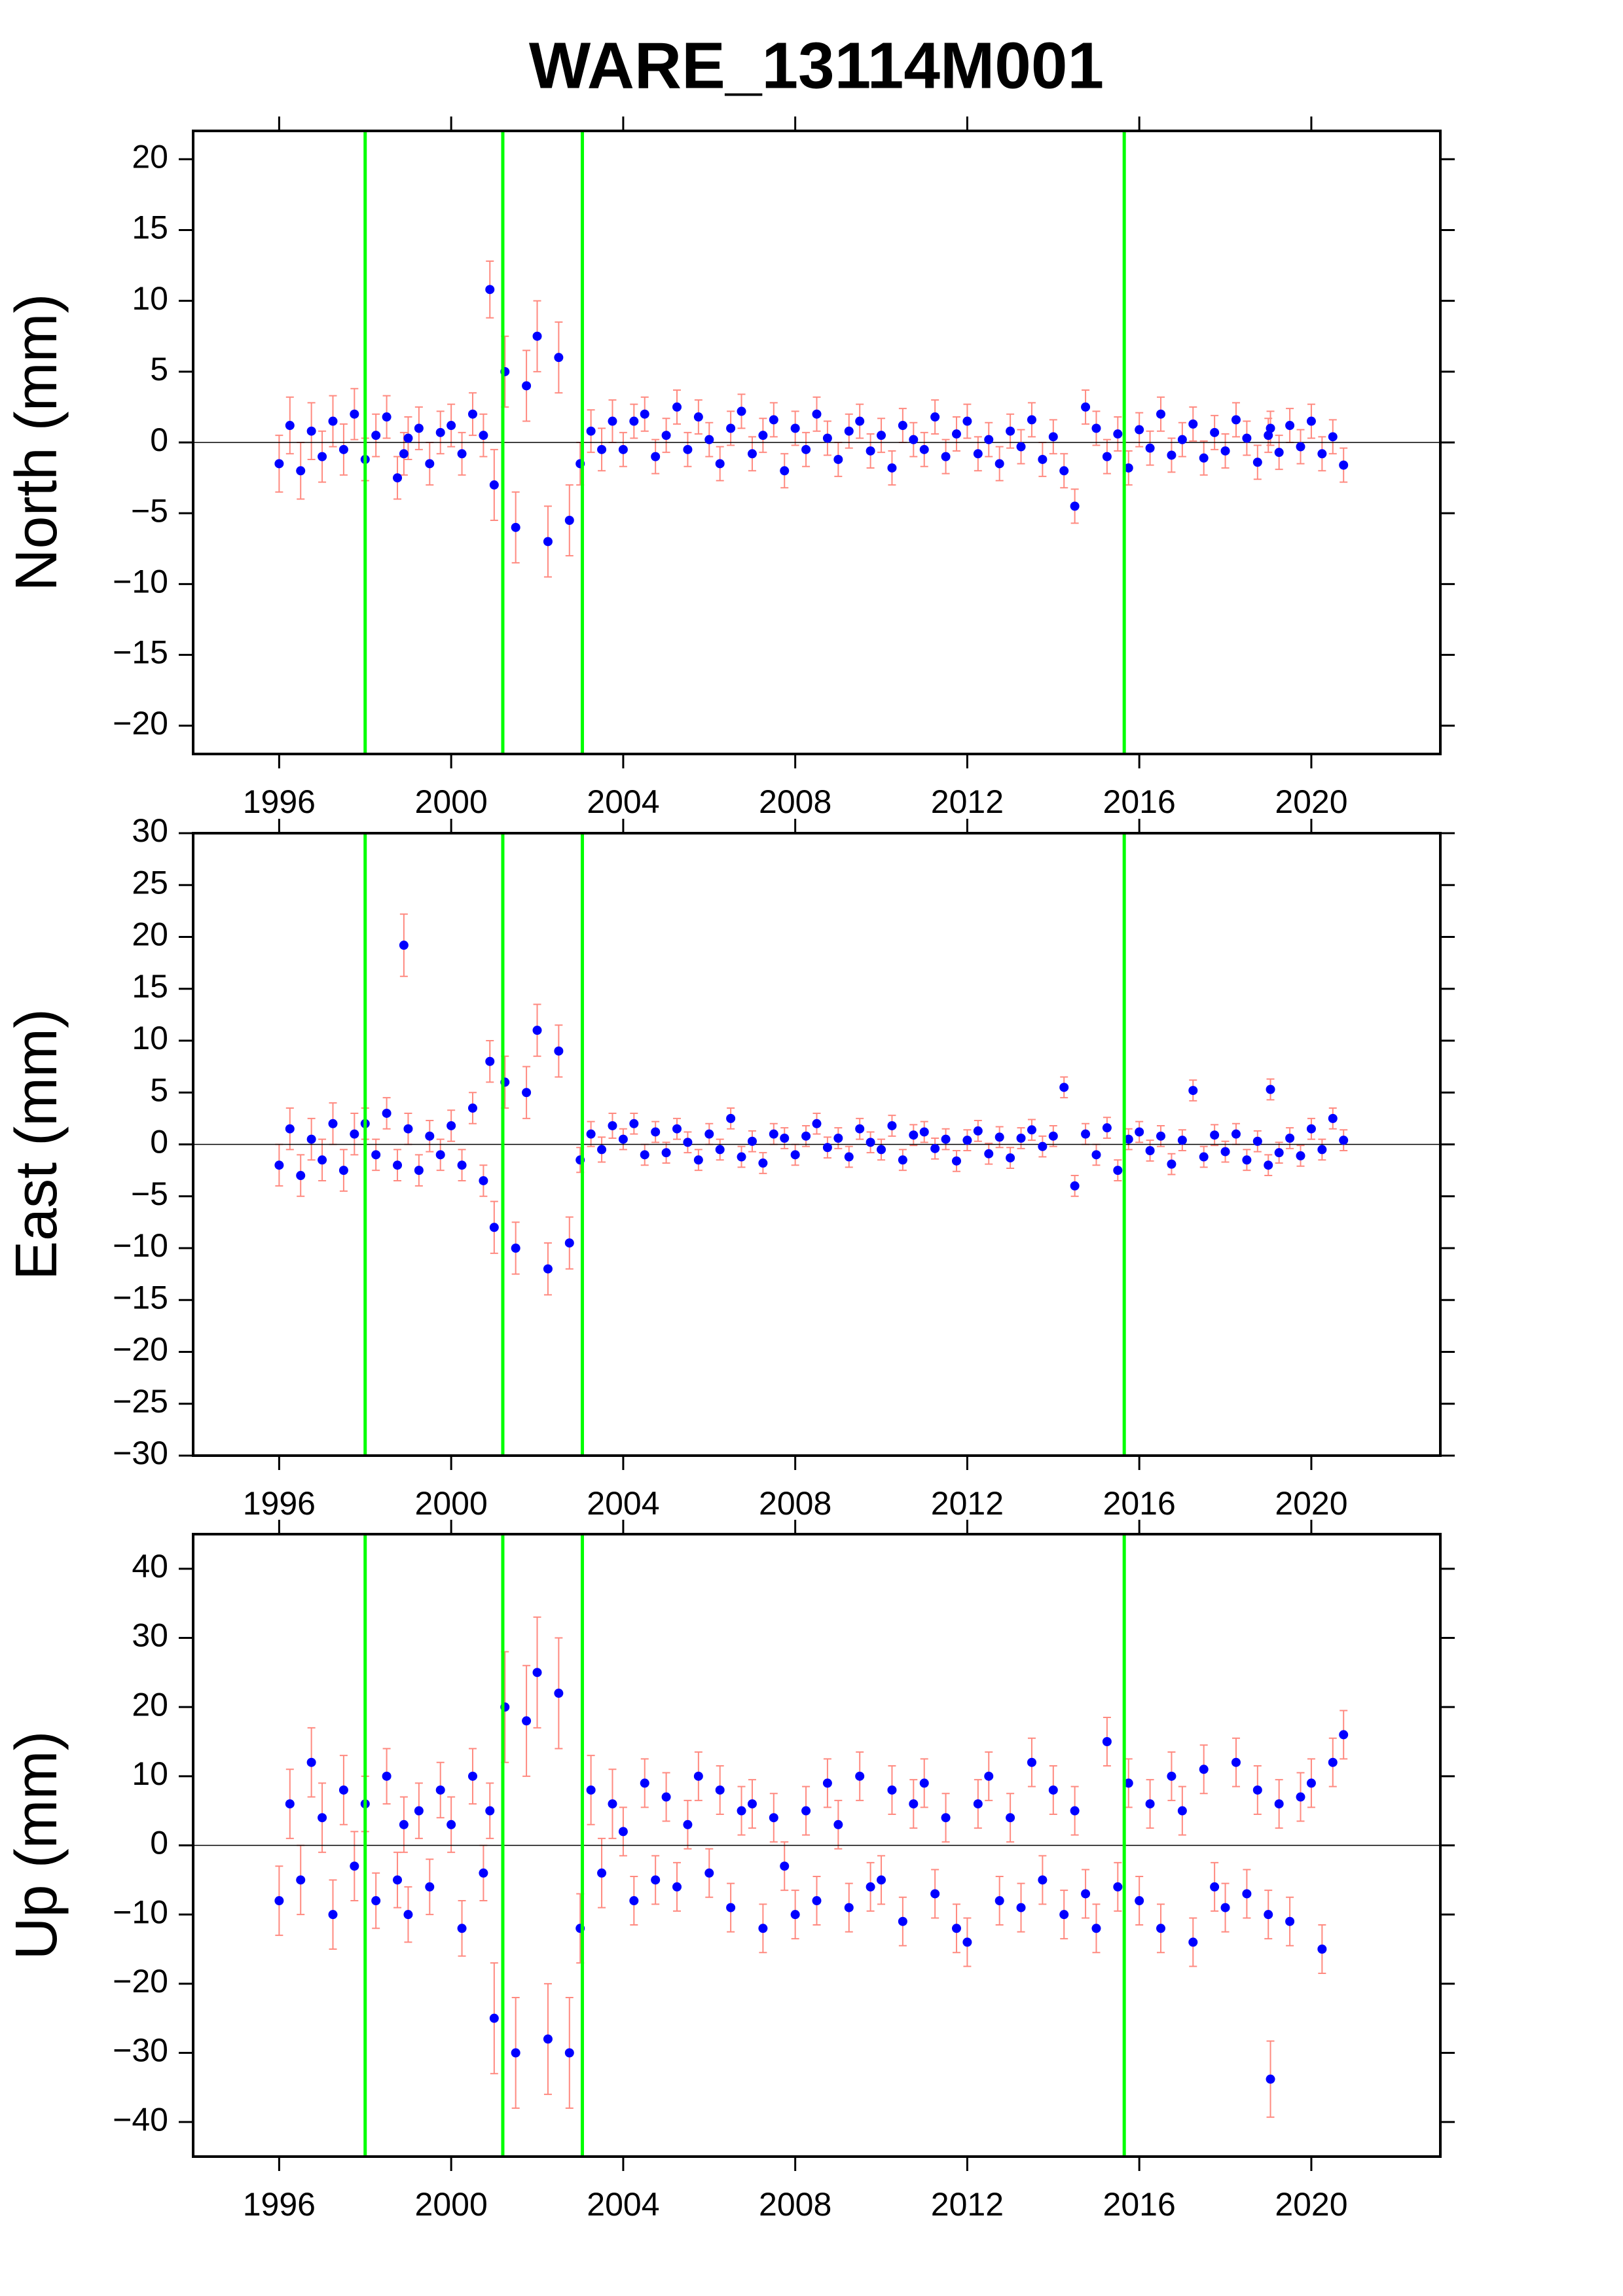 The width and height of the screenshot is (1623, 2296). I want to click on y-tick-label: −15, so click(140, 1297).